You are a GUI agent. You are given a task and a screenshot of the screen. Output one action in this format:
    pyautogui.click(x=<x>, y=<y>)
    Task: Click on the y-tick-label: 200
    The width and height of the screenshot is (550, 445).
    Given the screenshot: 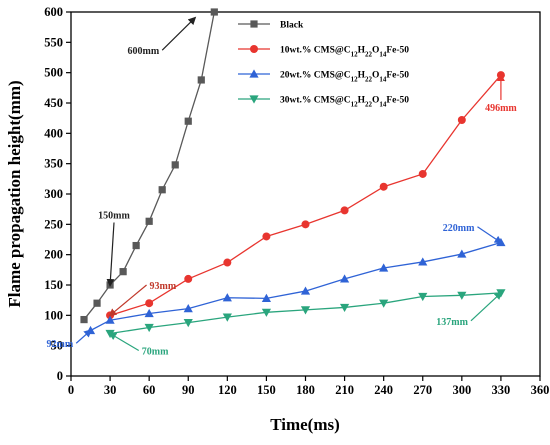 What is the action you would take?
    pyautogui.click(x=53, y=255)
    